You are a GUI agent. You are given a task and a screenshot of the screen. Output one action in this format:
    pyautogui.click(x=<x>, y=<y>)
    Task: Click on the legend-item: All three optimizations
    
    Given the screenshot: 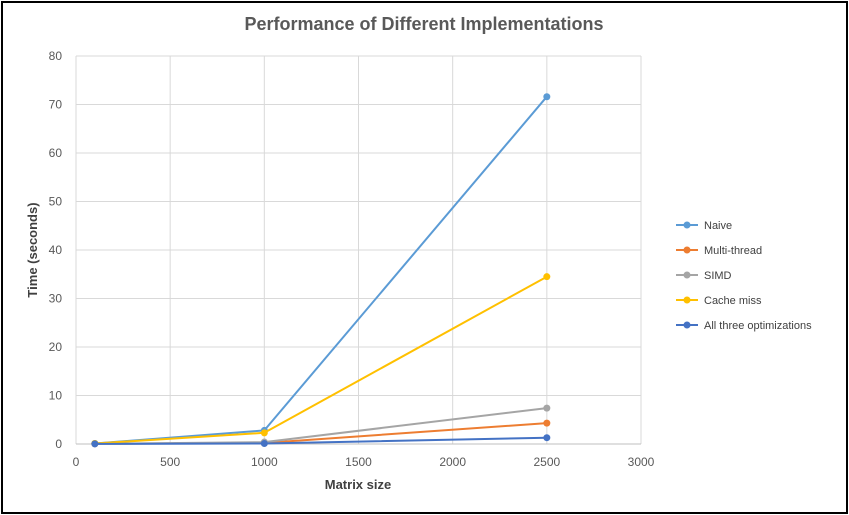 What is the action you would take?
    pyautogui.click(x=744, y=326)
    